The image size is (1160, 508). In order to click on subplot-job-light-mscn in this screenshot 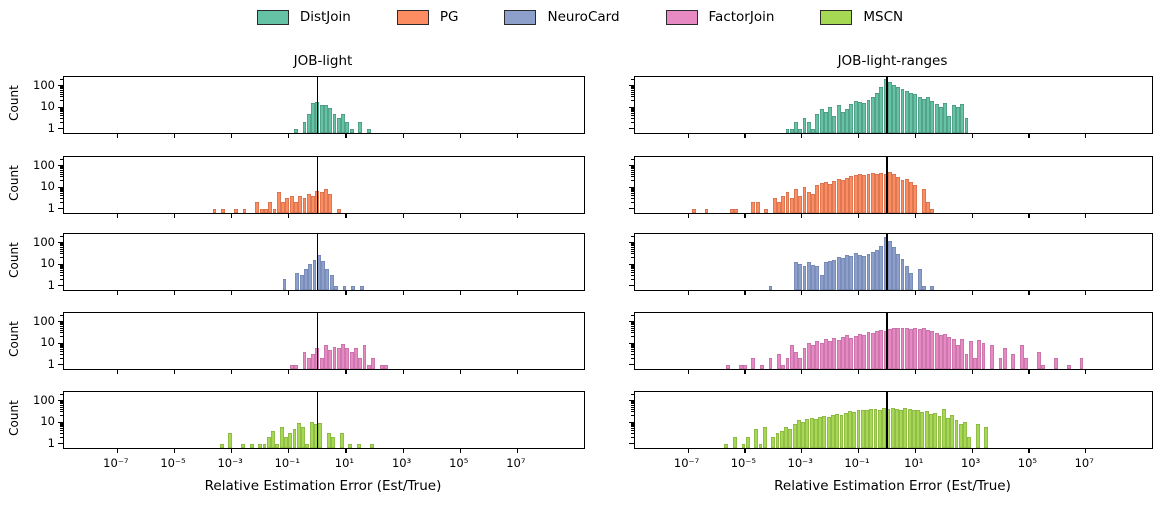, I will do `click(321, 422)`.